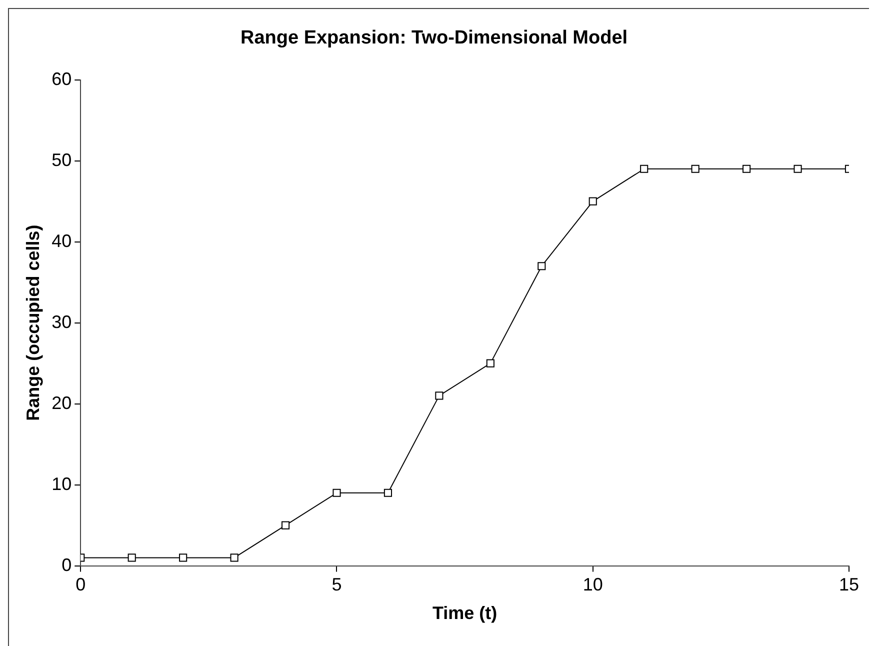  Describe the element at coordinates (62, 322) in the screenshot. I see `y-tick-label: 30` at that location.